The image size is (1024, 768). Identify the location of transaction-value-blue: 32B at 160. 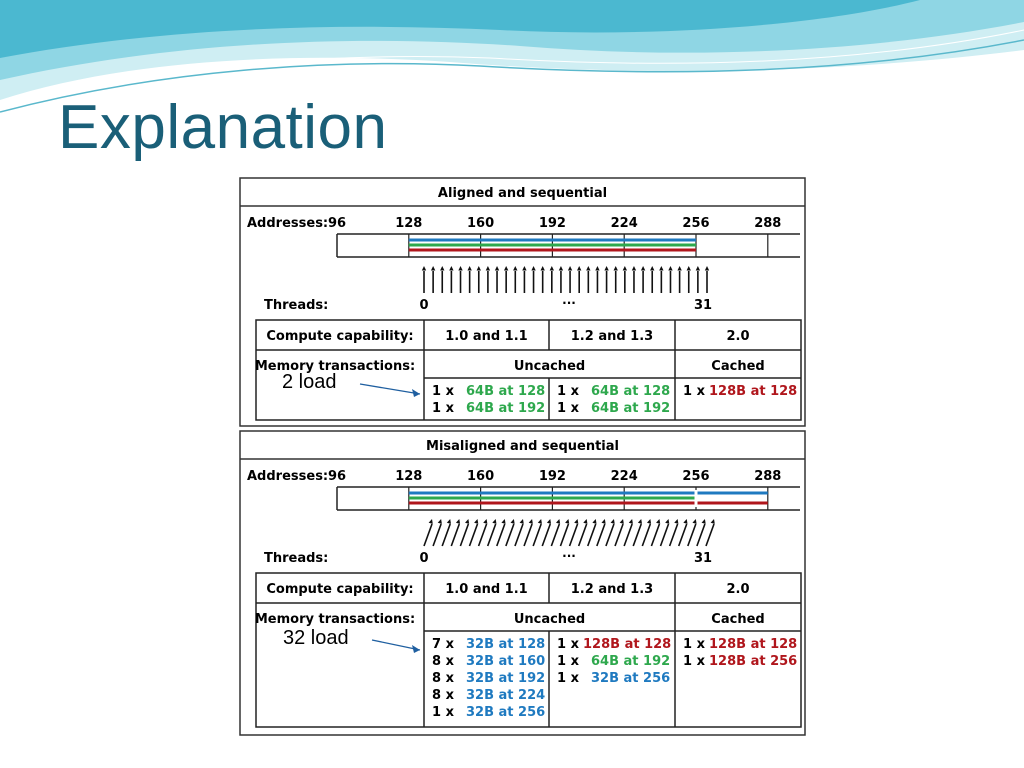
(505, 661).